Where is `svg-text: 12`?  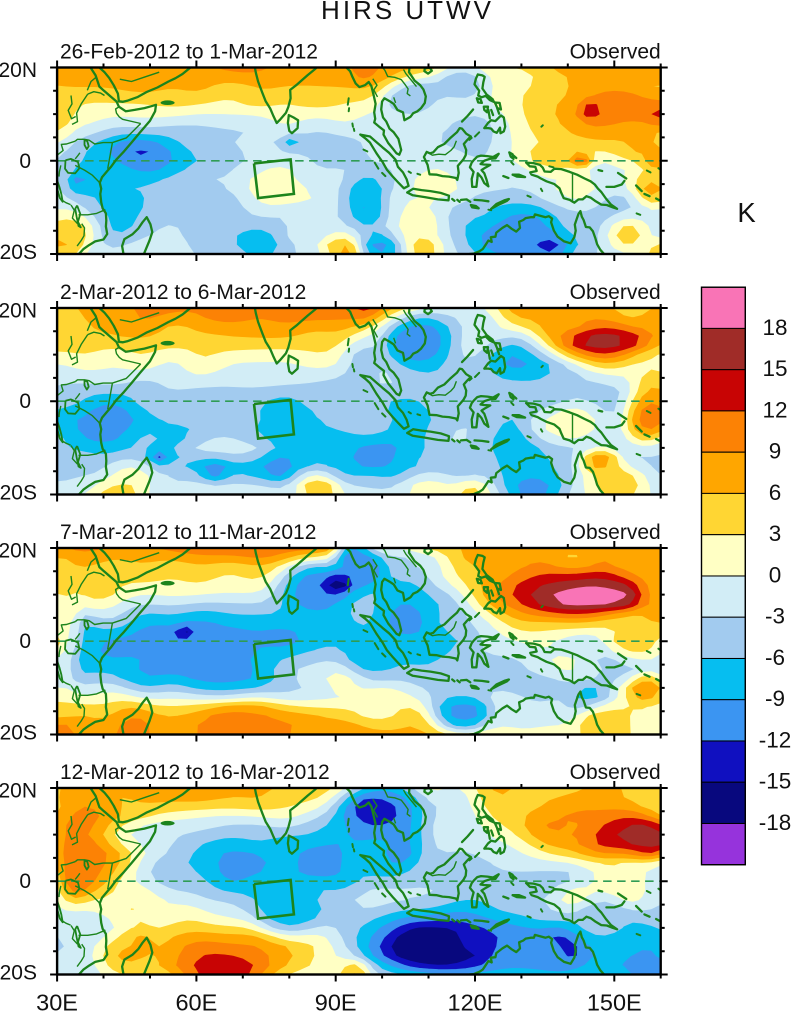 svg-text: 12 is located at coordinates (774, 409).